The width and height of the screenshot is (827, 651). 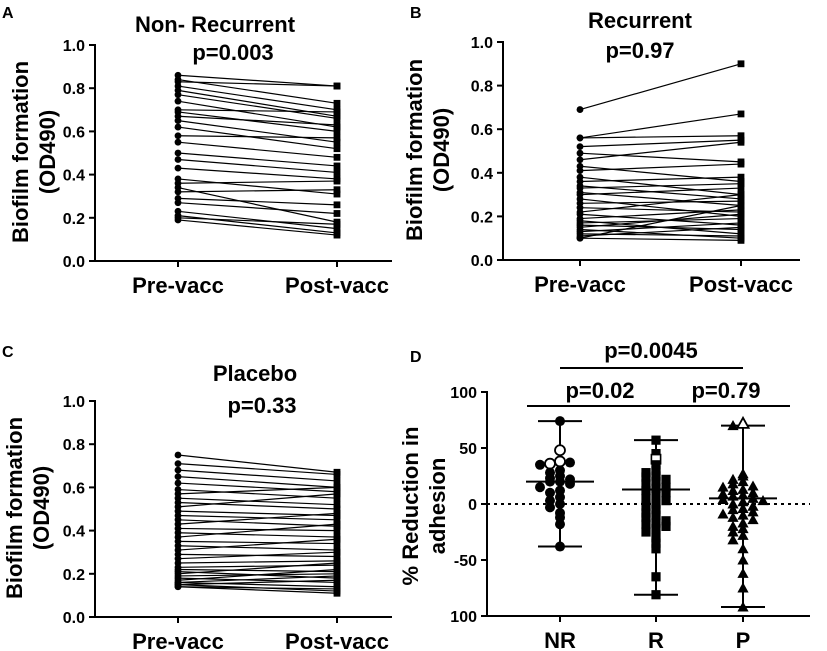 What do you see at coordinates (74, 262) in the screenshot?
I see `panel-a-y-tick-label: 0.0` at bounding box center [74, 262].